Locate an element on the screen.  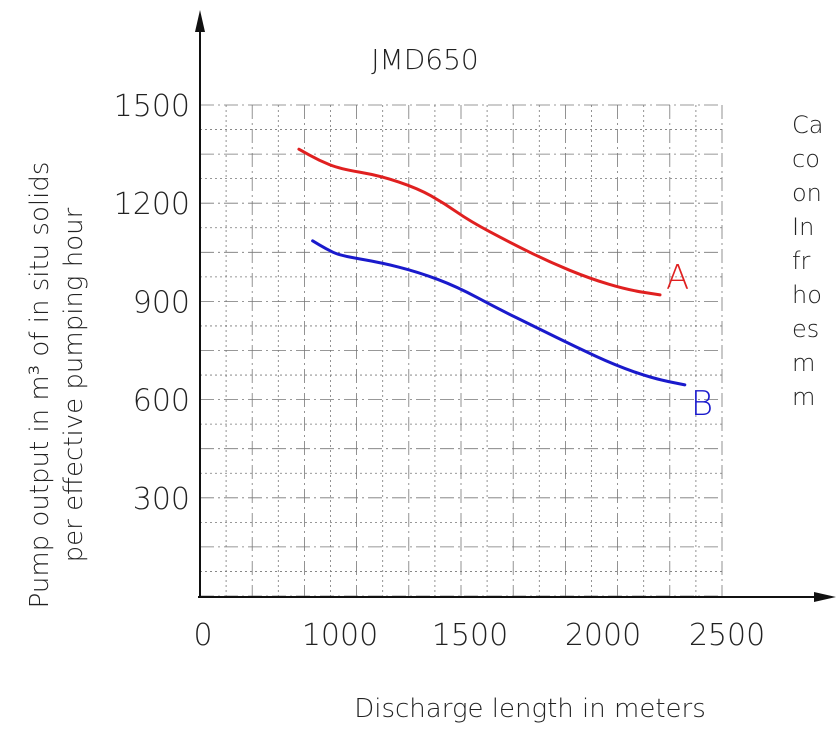
y-ticks: 1500 1200 900 600 300 is located at coordinates (152, 303).